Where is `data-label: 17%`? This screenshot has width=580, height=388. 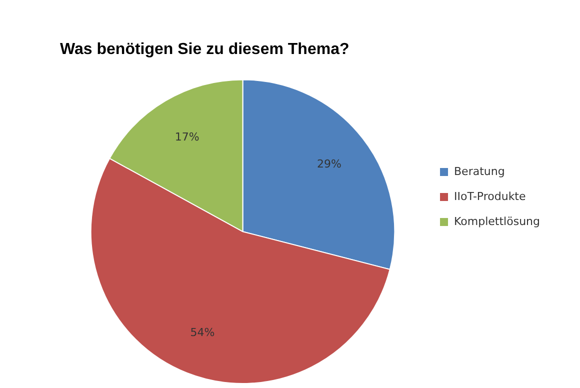 data-label: 17% is located at coordinates (187, 137).